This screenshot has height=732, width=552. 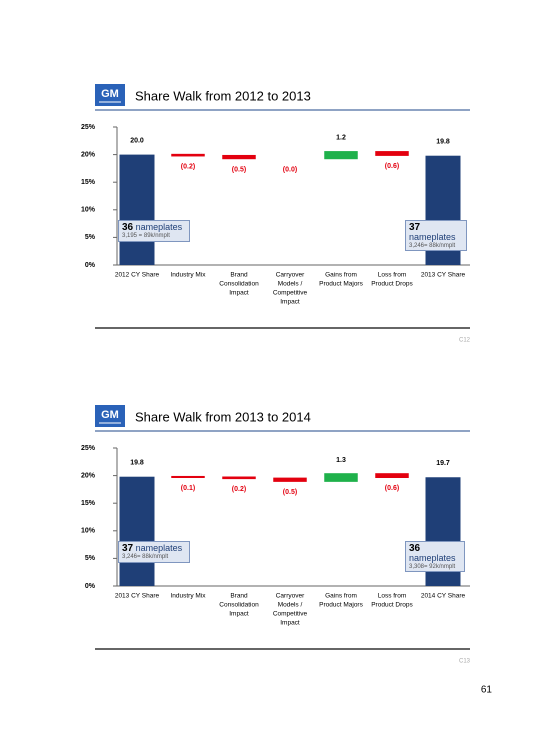 I want to click on annotation-detail: 3,195 = 89k/nmplt, so click(x=146, y=236).